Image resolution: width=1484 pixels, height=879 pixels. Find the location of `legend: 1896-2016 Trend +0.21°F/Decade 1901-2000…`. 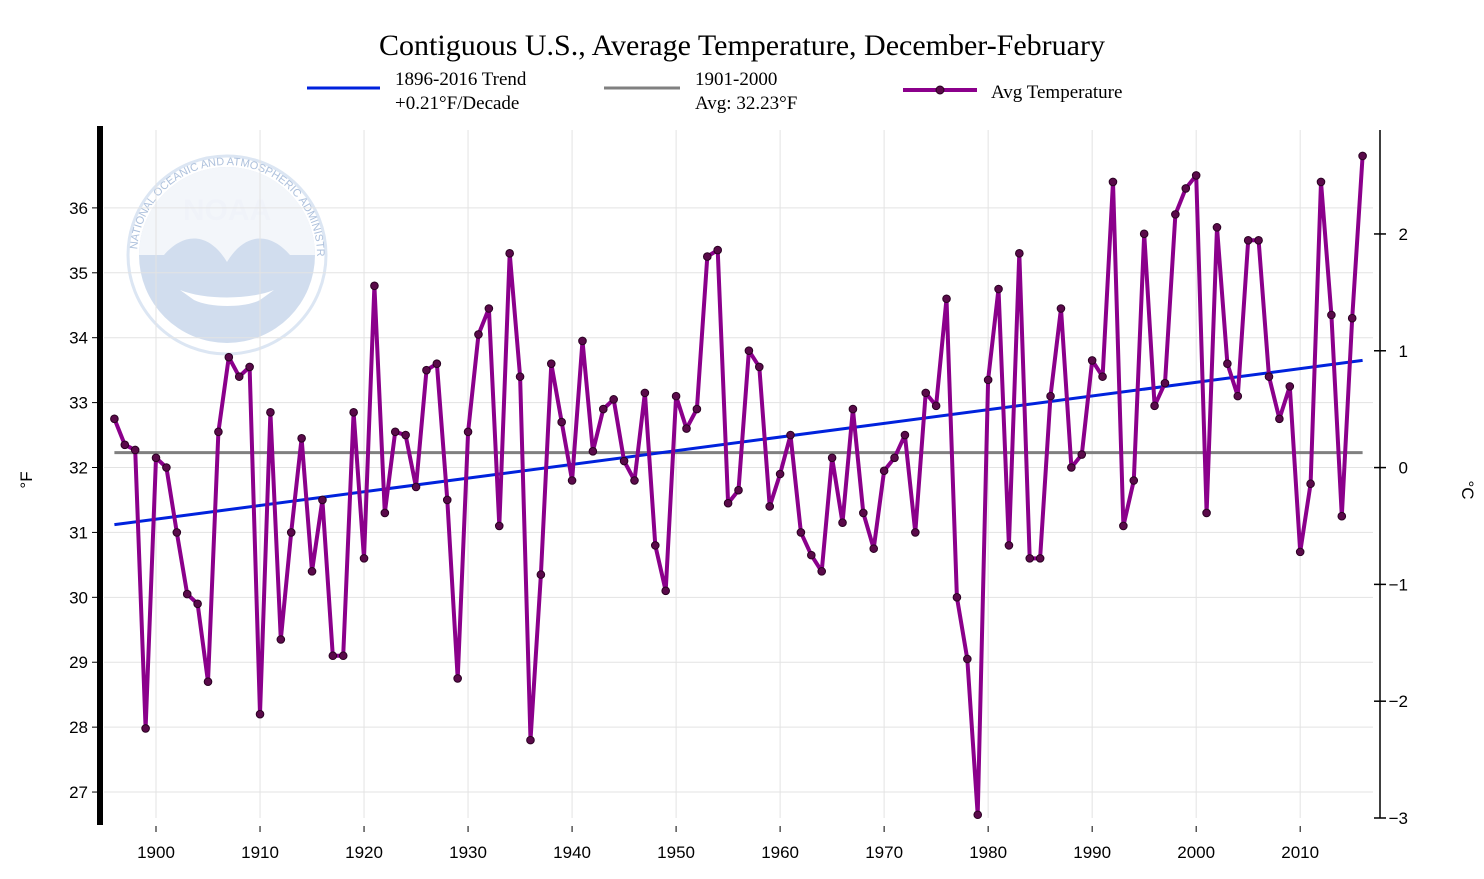

legend: 1896-2016 Trend +0.21°F/Decade 1901-2000… is located at coordinates (714, 91).